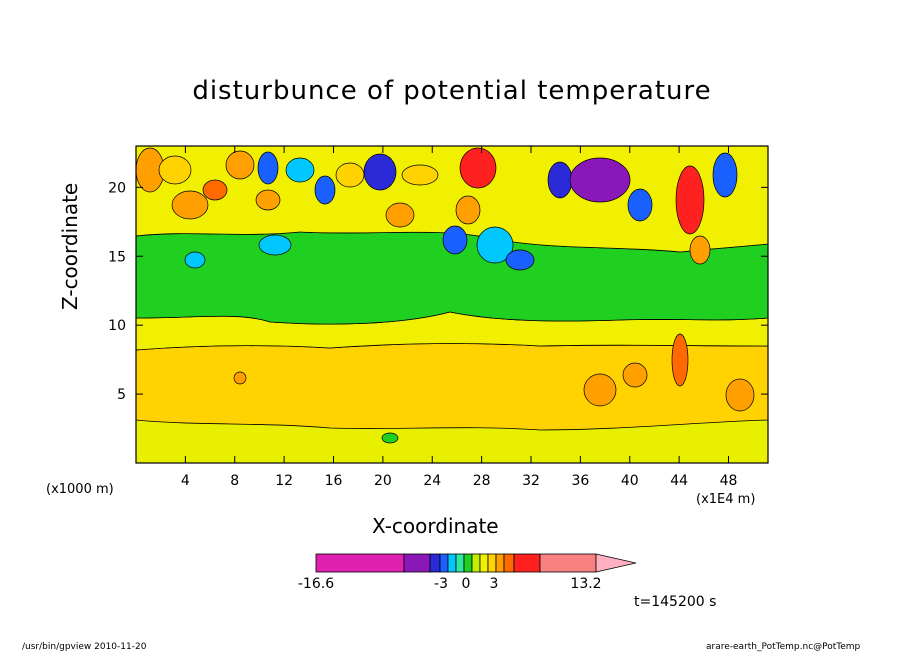 This screenshot has width=904, height=654. What do you see at coordinates (70, 246) in the screenshot?
I see `y-axis-label: Z-coordinate` at bounding box center [70, 246].